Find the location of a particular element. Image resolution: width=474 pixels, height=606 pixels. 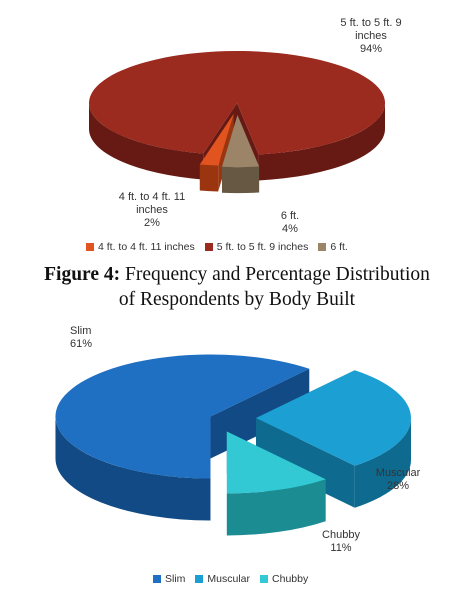

legend-item-6ft: 6 ft. is located at coordinates (333, 247).